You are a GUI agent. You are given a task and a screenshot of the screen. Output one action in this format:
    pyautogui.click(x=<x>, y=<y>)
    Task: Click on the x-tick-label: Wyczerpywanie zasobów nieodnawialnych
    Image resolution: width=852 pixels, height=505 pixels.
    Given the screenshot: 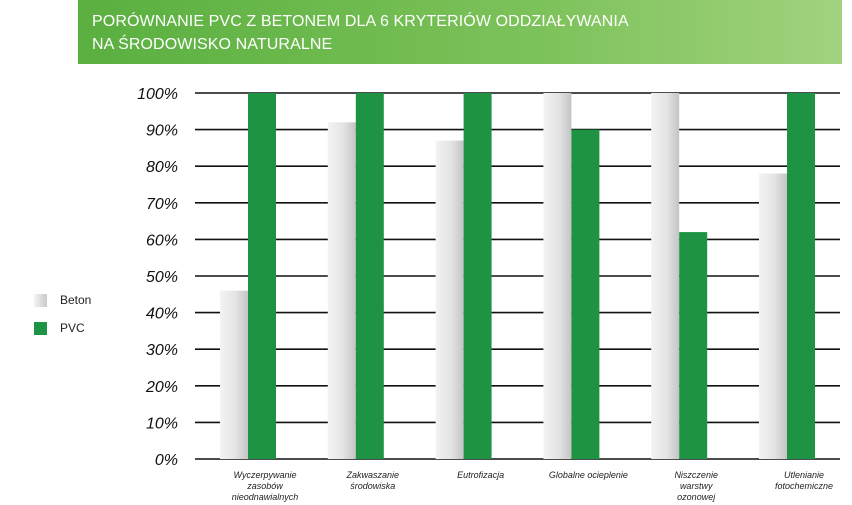 What is the action you would take?
    pyautogui.click(x=265, y=486)
    